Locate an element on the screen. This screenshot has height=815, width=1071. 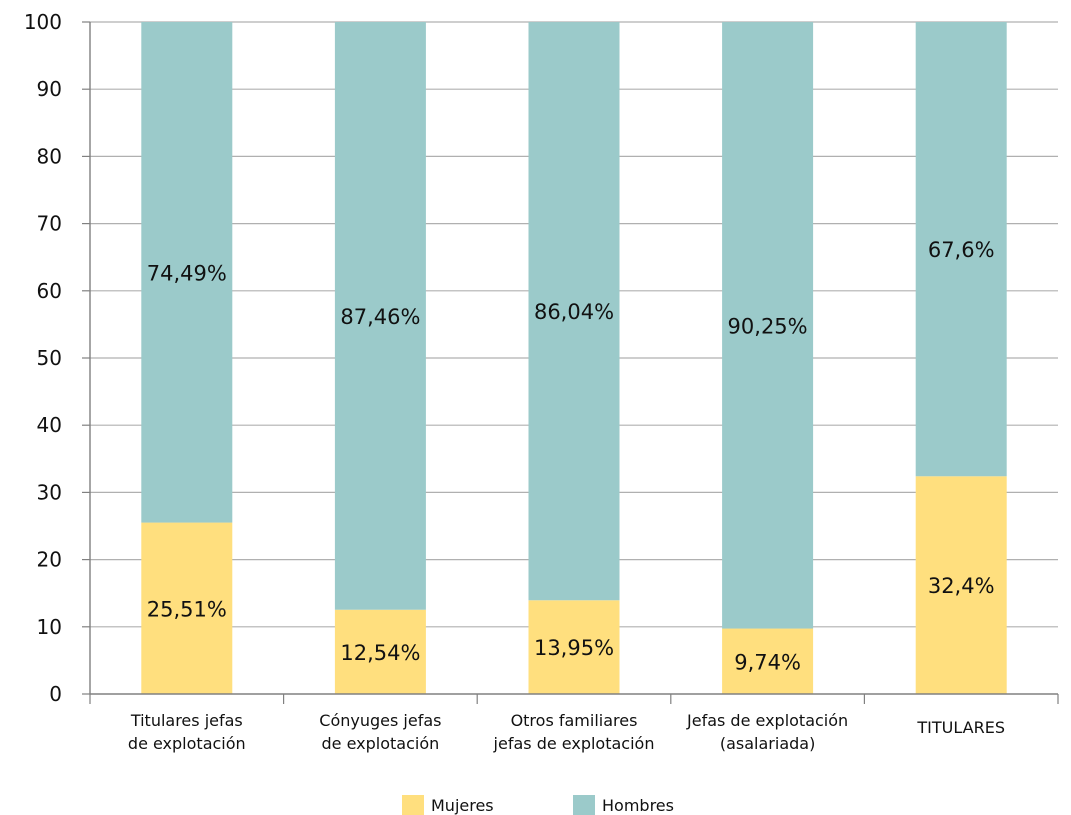
y-tick-label: 10 is located at coordinates (49, 627).